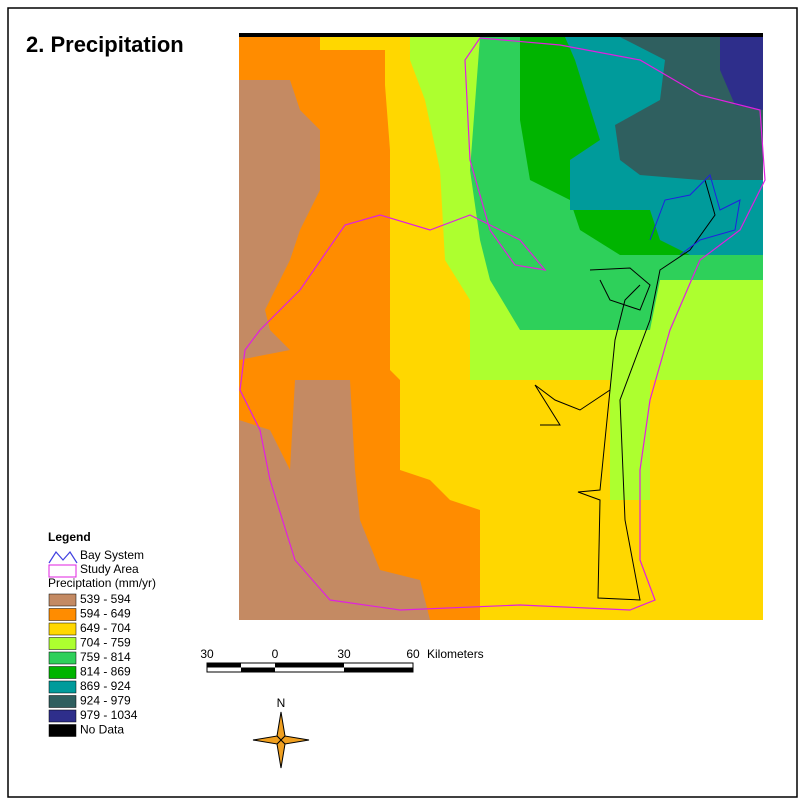 This screenshot has height=810, width=805. I want to click on study-area-symbol, so click(62, 571).